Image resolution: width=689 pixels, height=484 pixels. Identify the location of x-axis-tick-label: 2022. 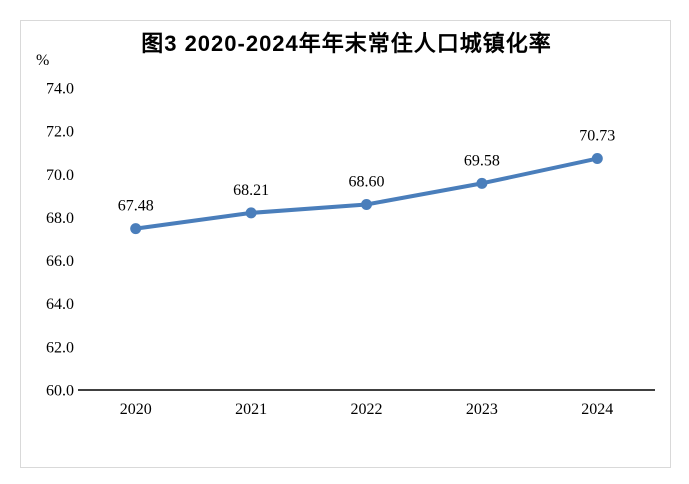
(367, 409).